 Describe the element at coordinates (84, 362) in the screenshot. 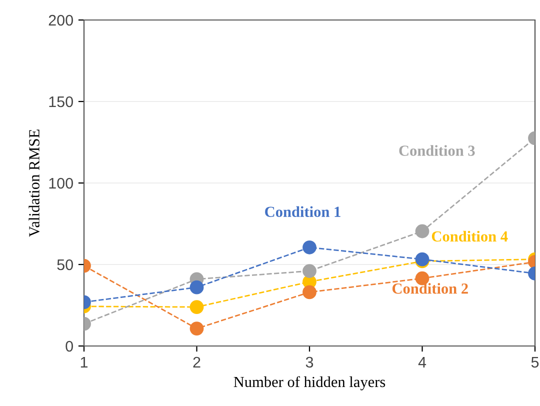

I see `x-tick-label: 1` at that location.